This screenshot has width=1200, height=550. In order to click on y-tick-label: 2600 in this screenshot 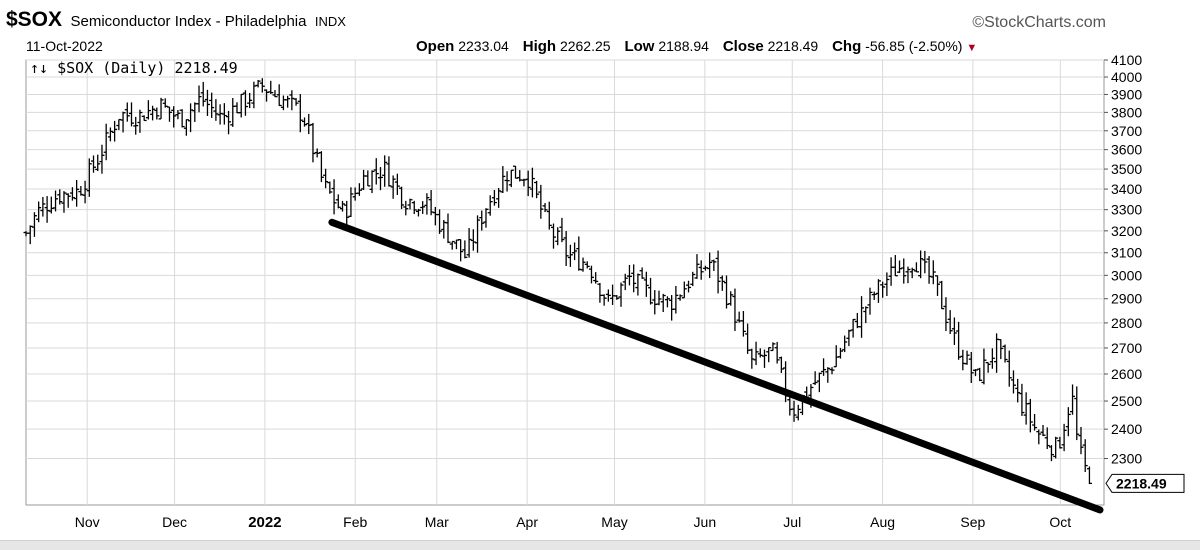, I will do `click(1126, 374)`.